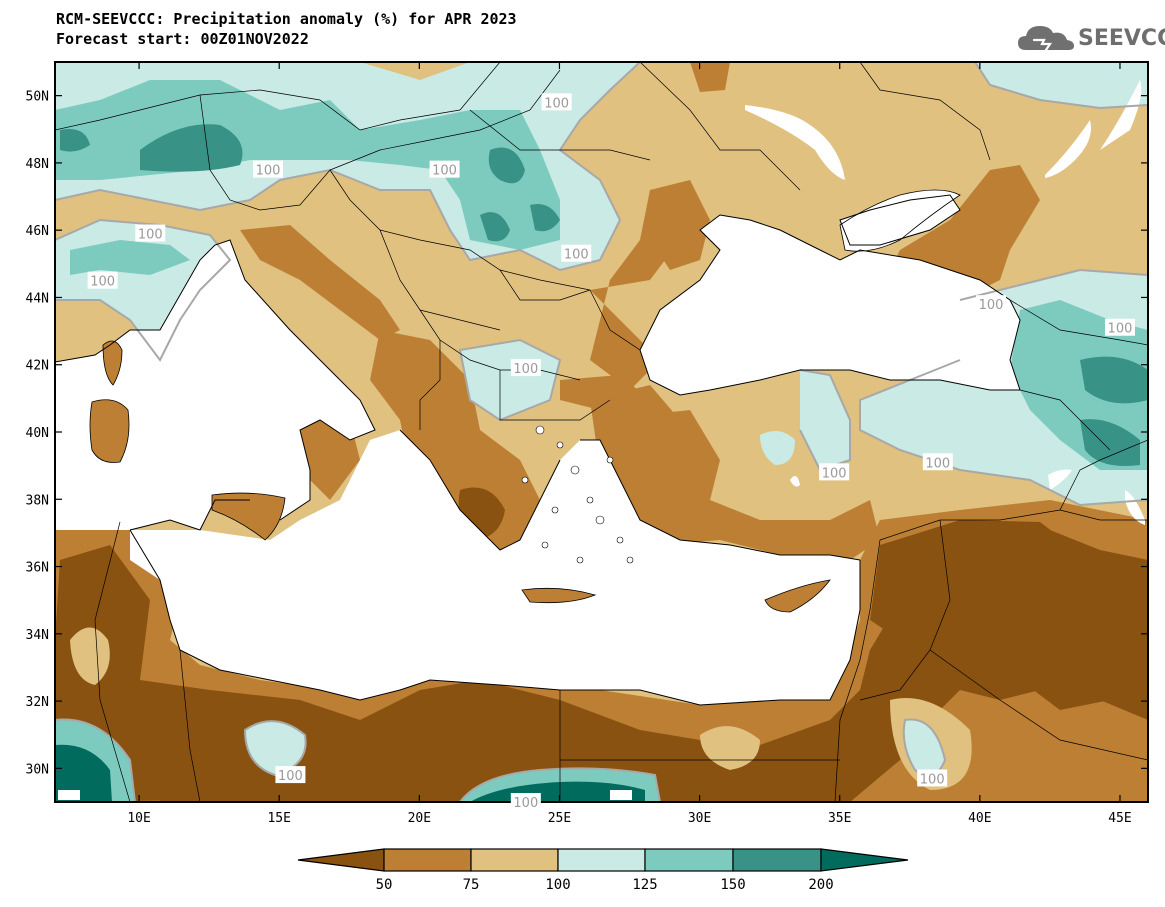  What do you see at coordinates (37, 635) in the screenshot?
I see `lat-tick-label: 34N` at bounding box center [37, 635].